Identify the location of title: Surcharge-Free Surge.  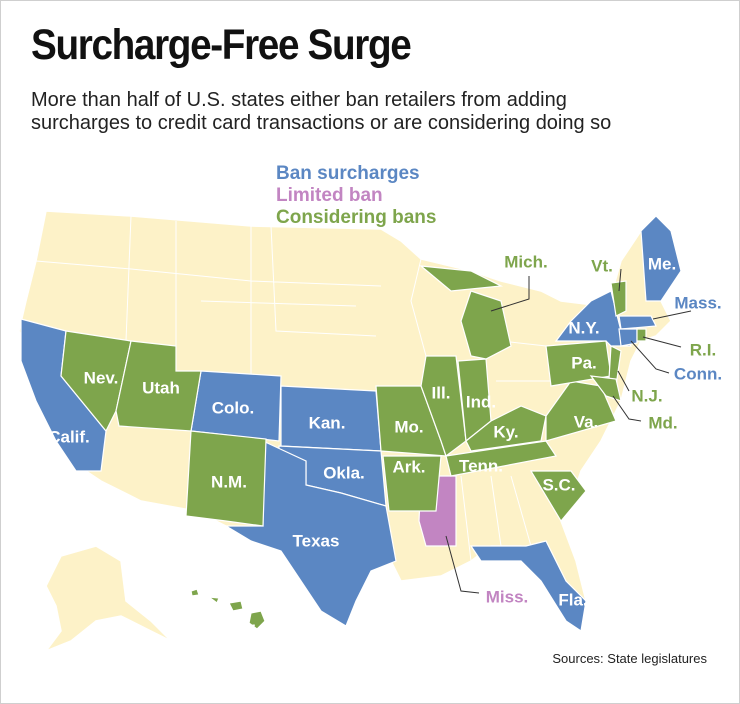
(221, 45).